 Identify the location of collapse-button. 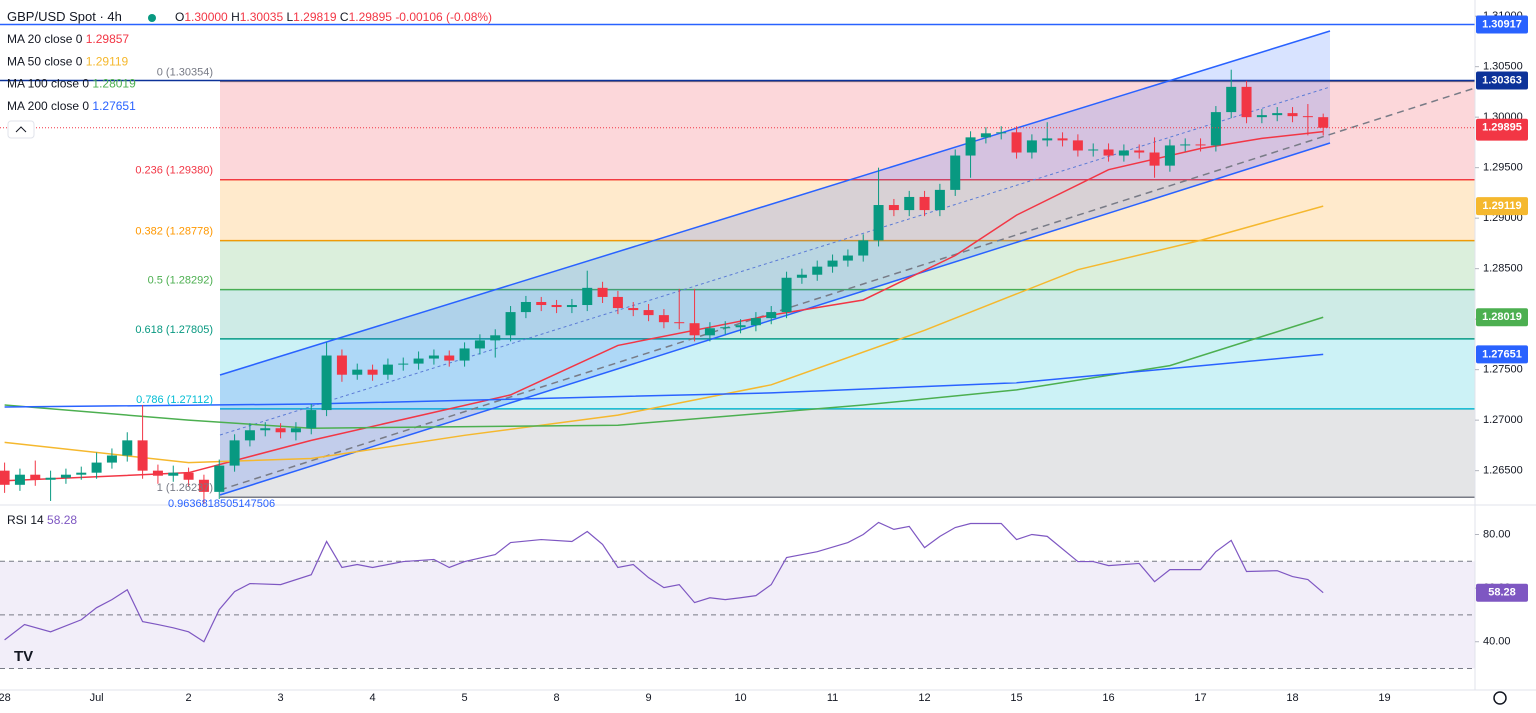
(21, 129).